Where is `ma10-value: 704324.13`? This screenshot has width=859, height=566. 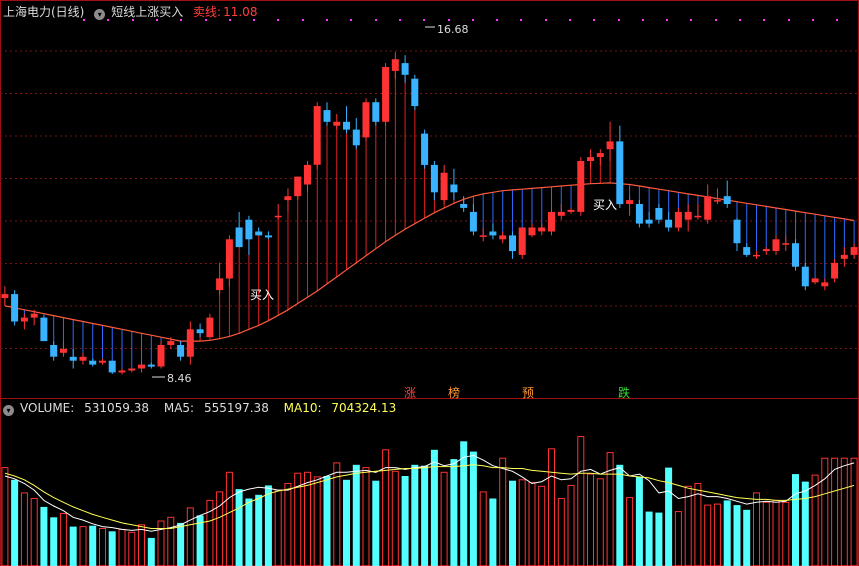 ma10-value: 704324.13 is located at coordinates (364, 408).